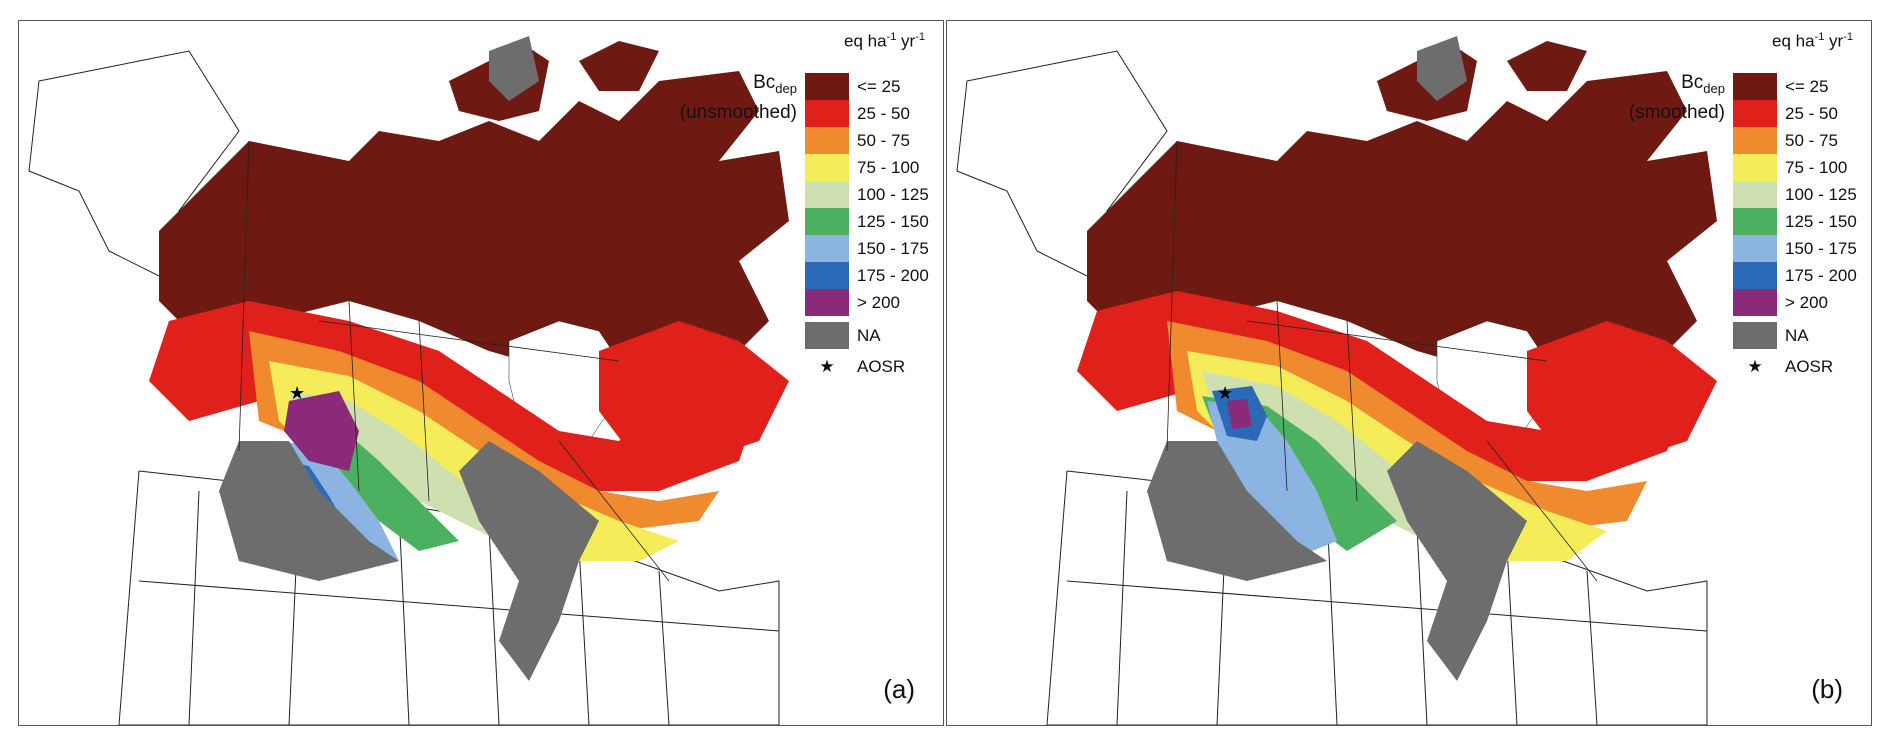 Image resolution: width=1892 pixels, height=748 pixels. Describe the element at coordinates (738, 97) in the screenshot. I see `legend-title: Bcdep (unsmoothed)` at that location.